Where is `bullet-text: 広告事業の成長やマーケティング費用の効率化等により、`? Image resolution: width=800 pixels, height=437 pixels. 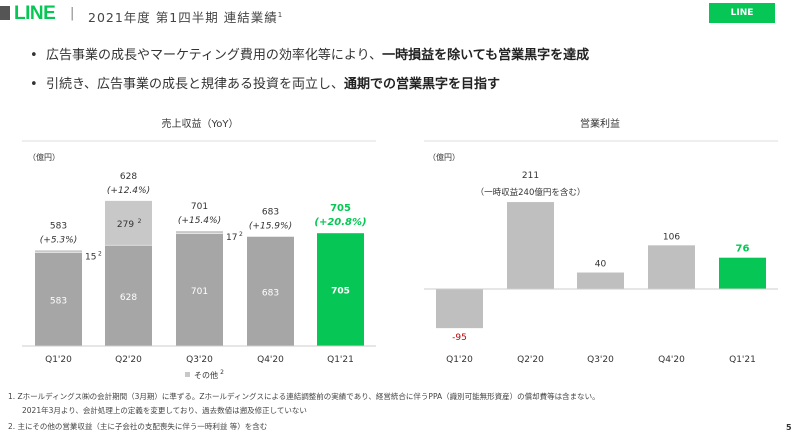
bullet-text: 広告事業の成長やマーケティング費用の効率化等により、 is located at coordinates (214, 55).